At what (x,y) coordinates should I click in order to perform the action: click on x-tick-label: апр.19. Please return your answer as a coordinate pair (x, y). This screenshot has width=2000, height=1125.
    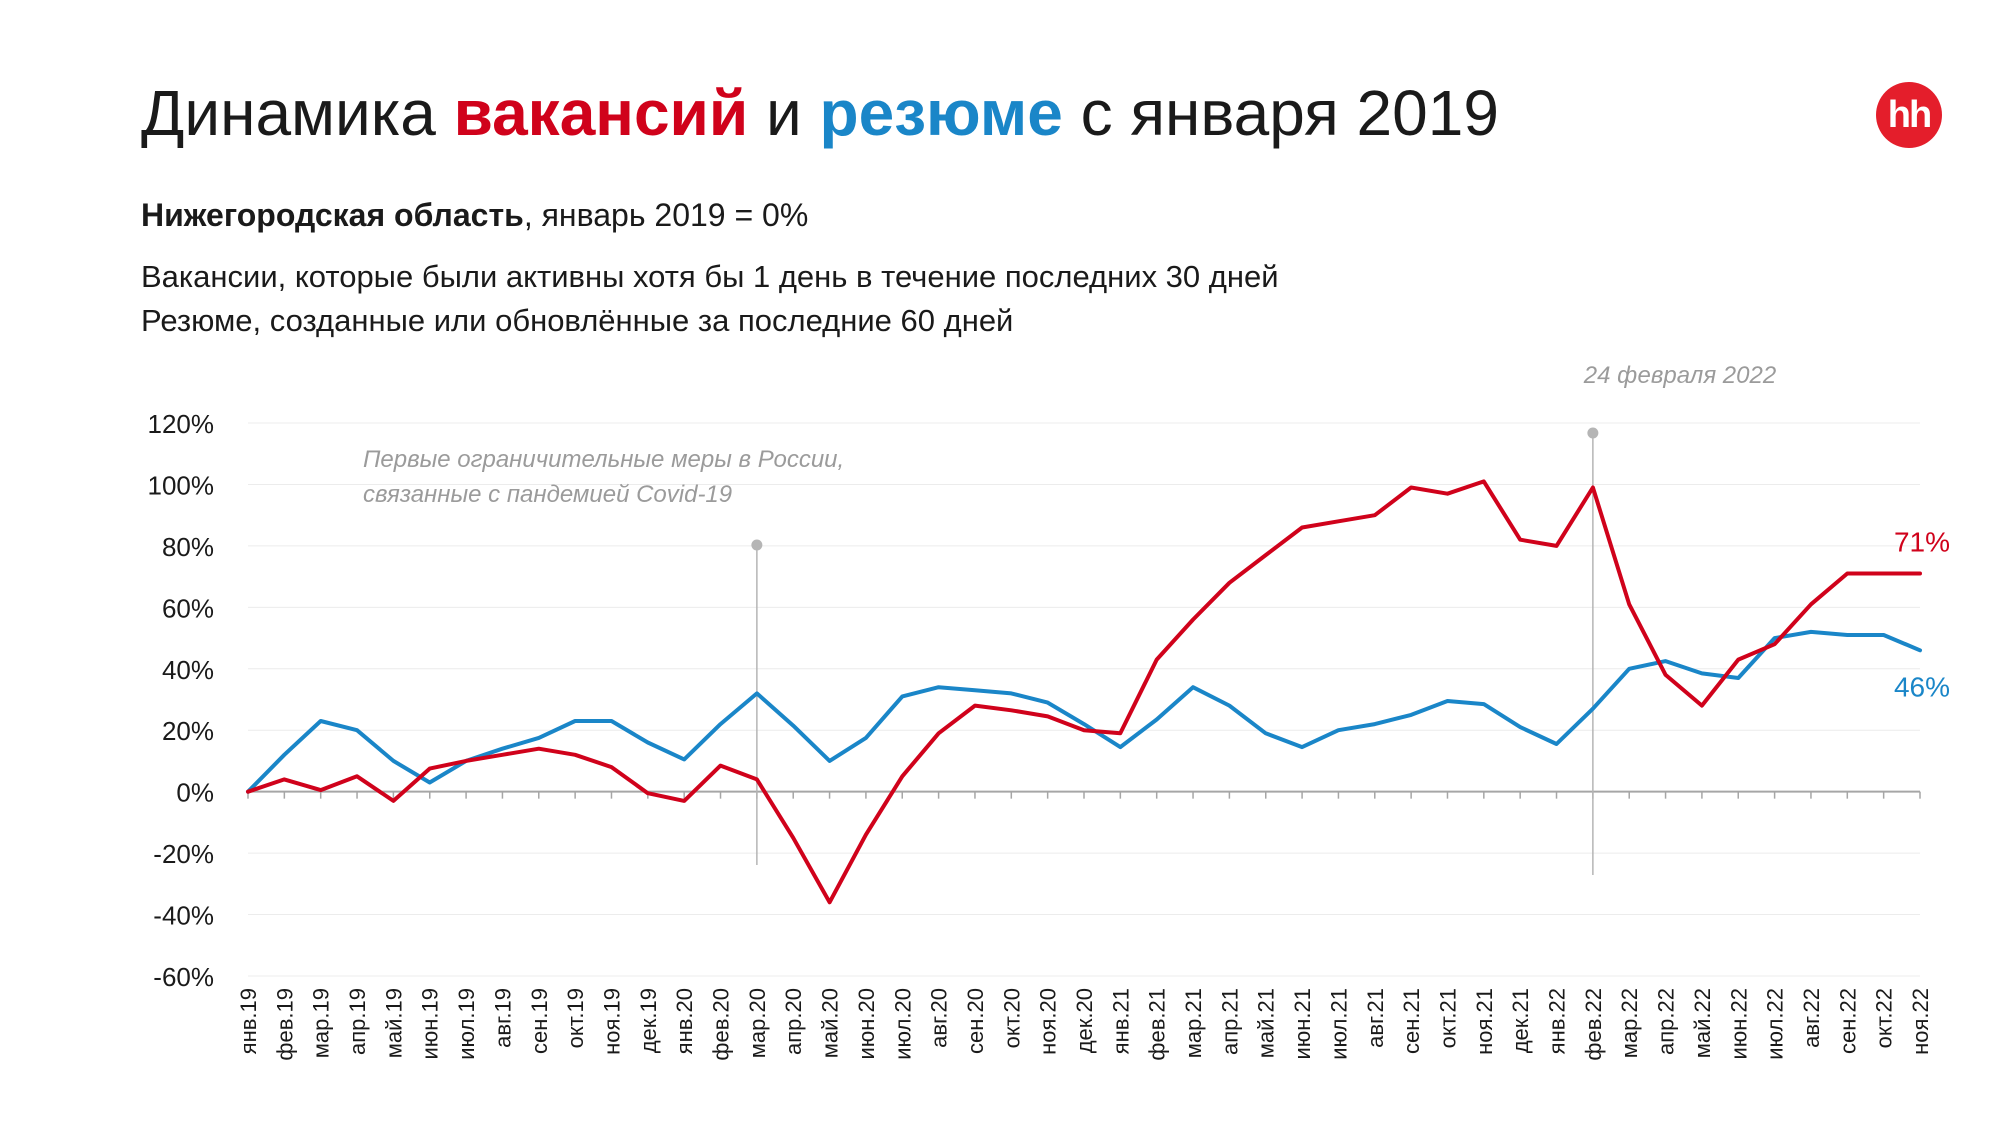
    Looking at the image, I should click on (357, 1021).